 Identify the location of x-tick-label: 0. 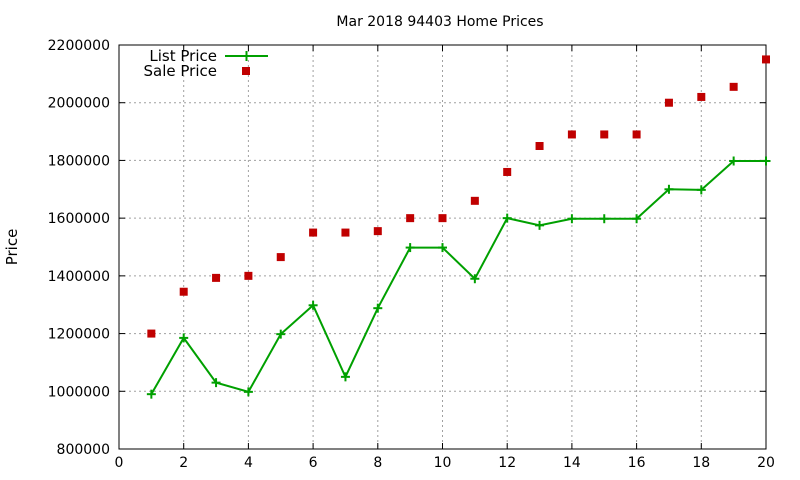
(119, 463).